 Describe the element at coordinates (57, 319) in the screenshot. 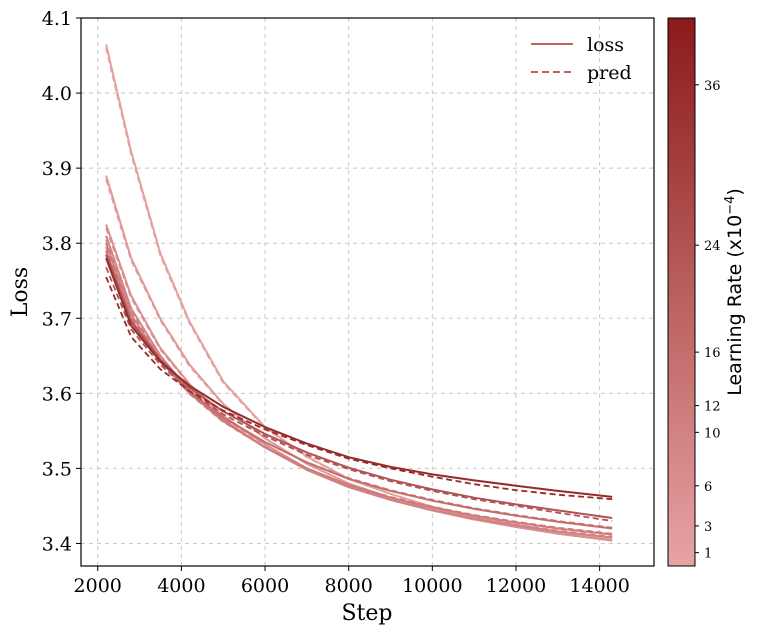

I see `y-tick-label: 3.7` at that location.